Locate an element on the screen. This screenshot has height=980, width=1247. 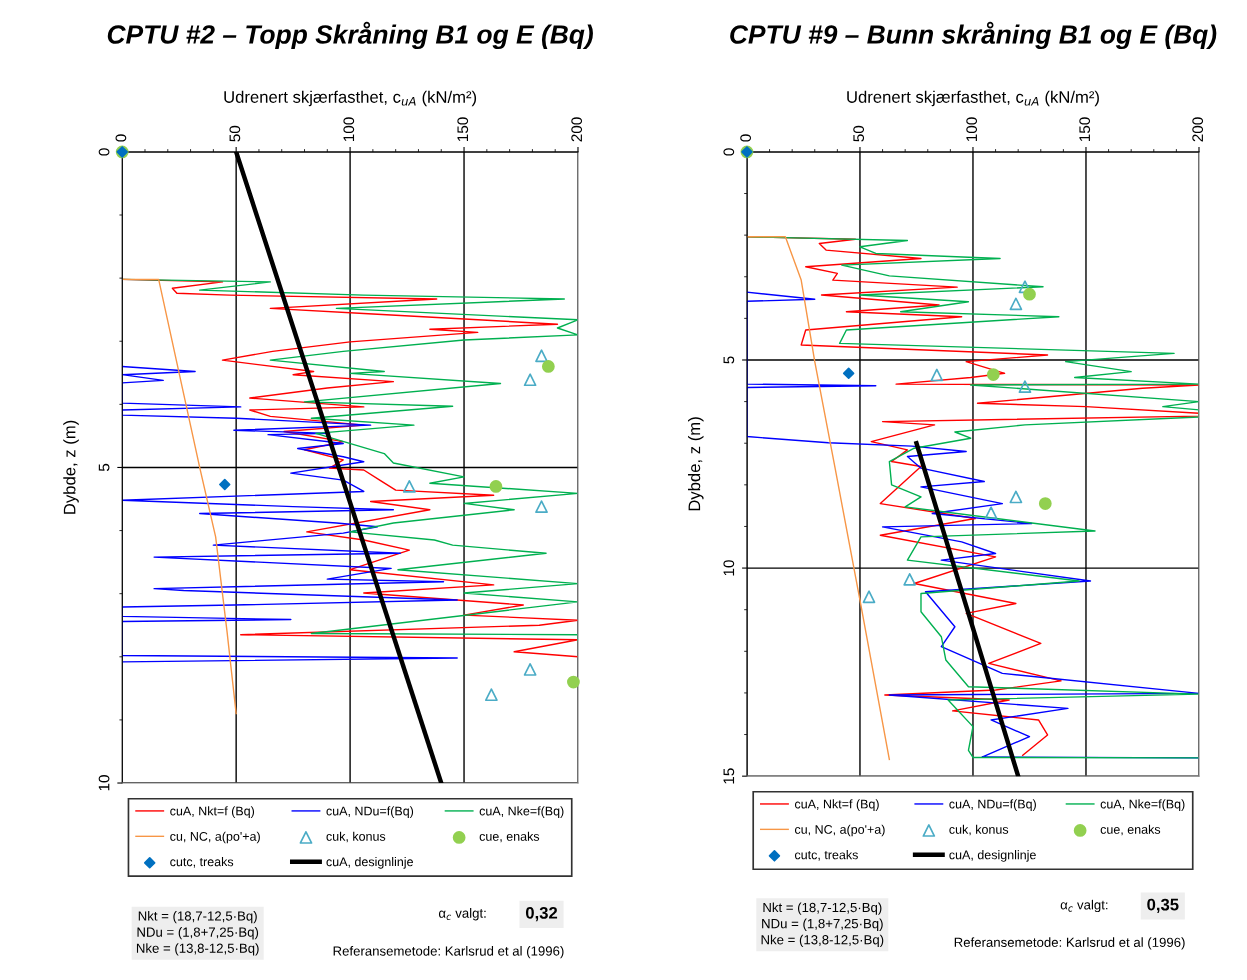
text: 0,32 is located at coordinates (541, 914).